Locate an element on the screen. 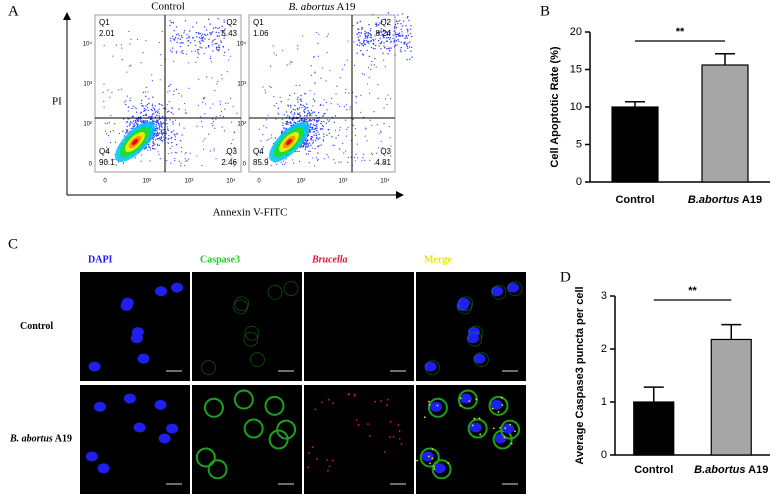 The height and width of the screenshot is (496, 778). flow-y-tick-label: 0 is located at coordinates (91, 165).